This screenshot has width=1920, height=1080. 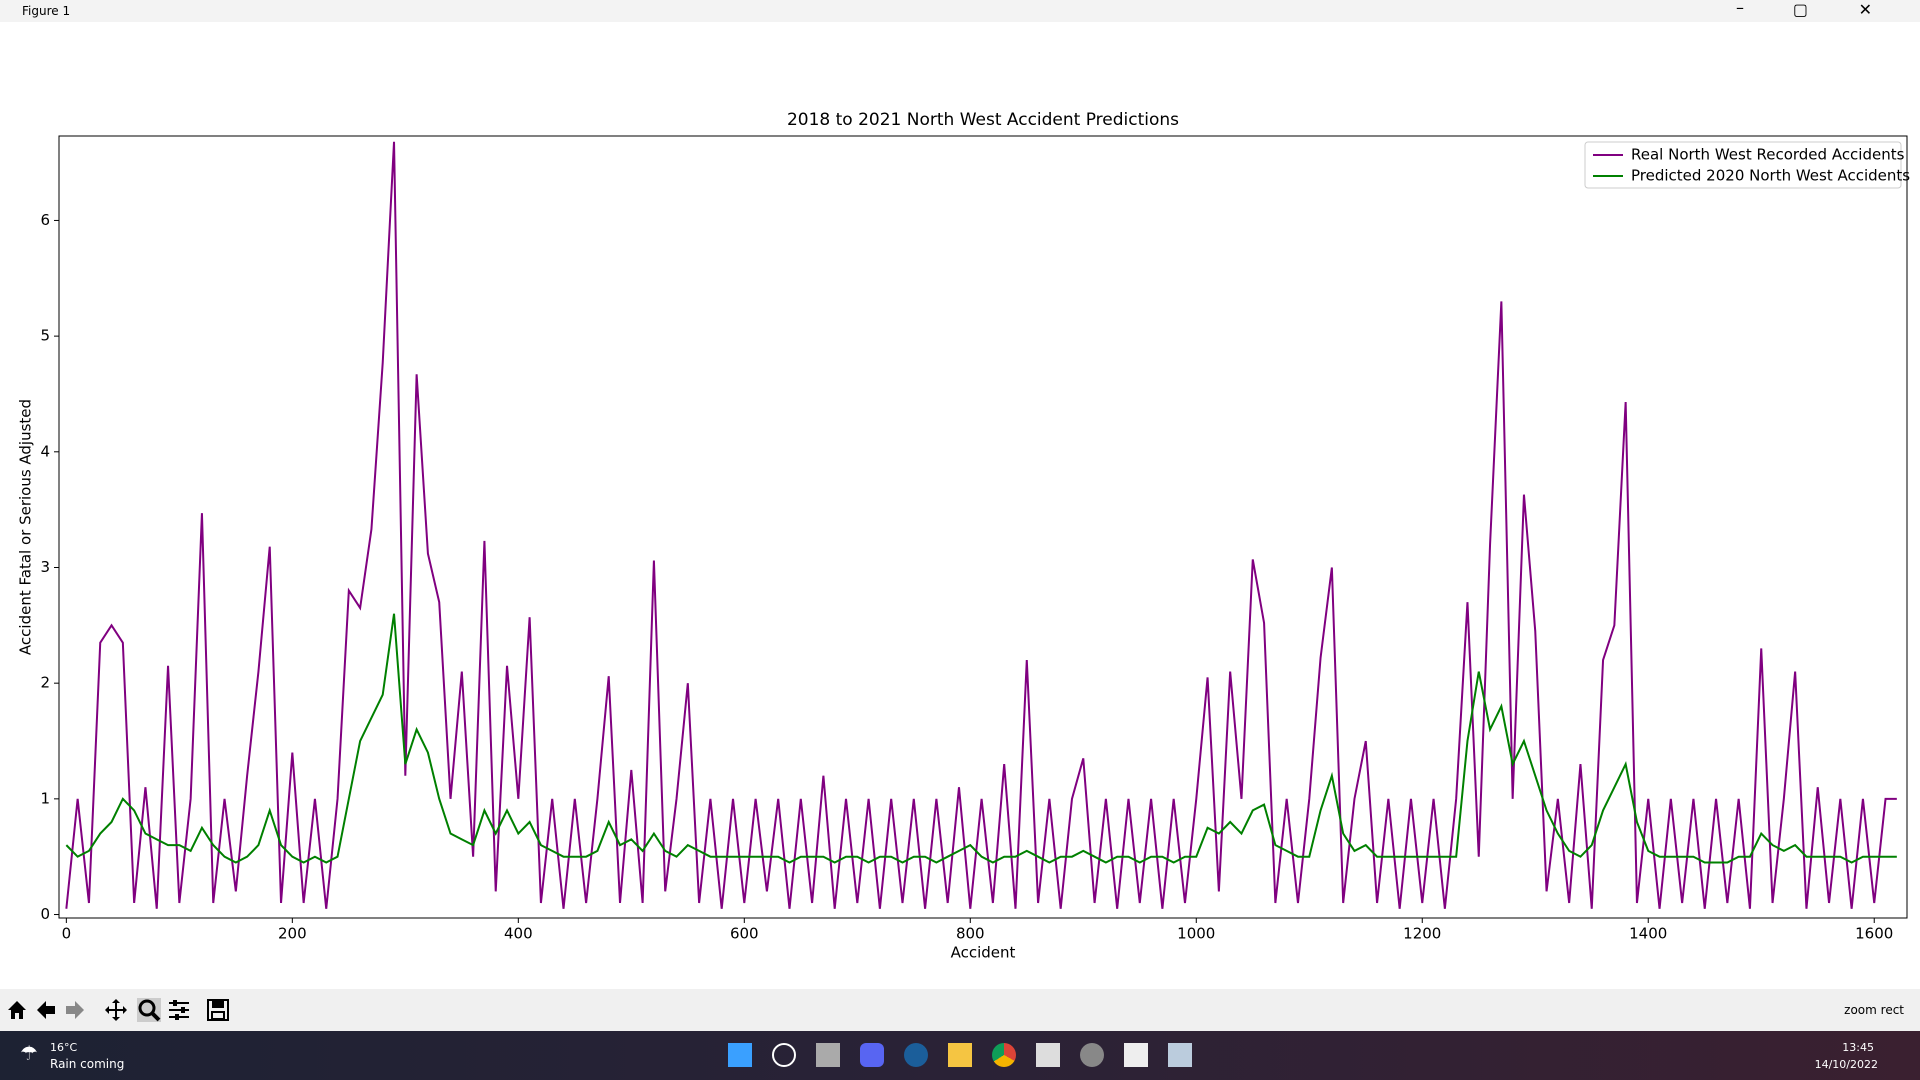 What do you see at coordinates (916, 1055) in the screenshot?
I see `steam-app` at bounding box center [916, 1055].